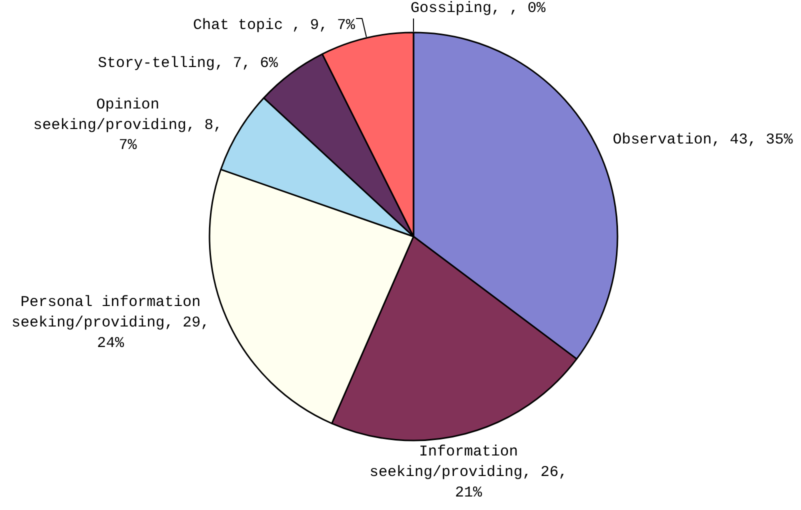 This screenshot has width=801, height=510. I want to click on slice-label: Observation, 43, 35%, so click(703, 139).